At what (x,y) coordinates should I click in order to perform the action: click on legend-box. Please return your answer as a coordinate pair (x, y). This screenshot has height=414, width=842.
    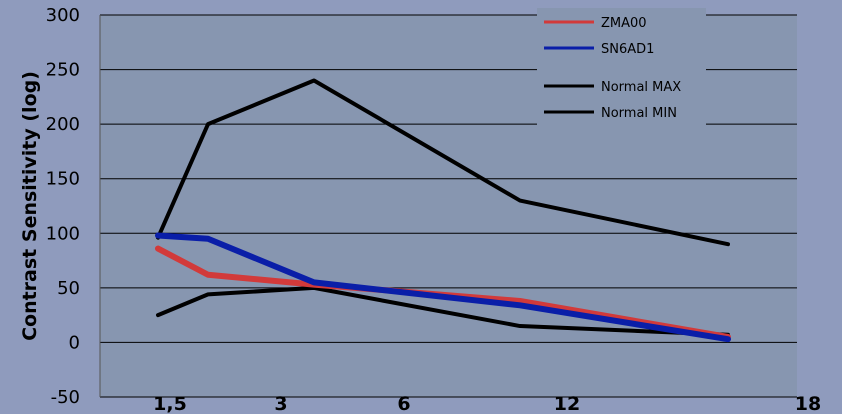
    Looking at the image, I should click on (621, 68).